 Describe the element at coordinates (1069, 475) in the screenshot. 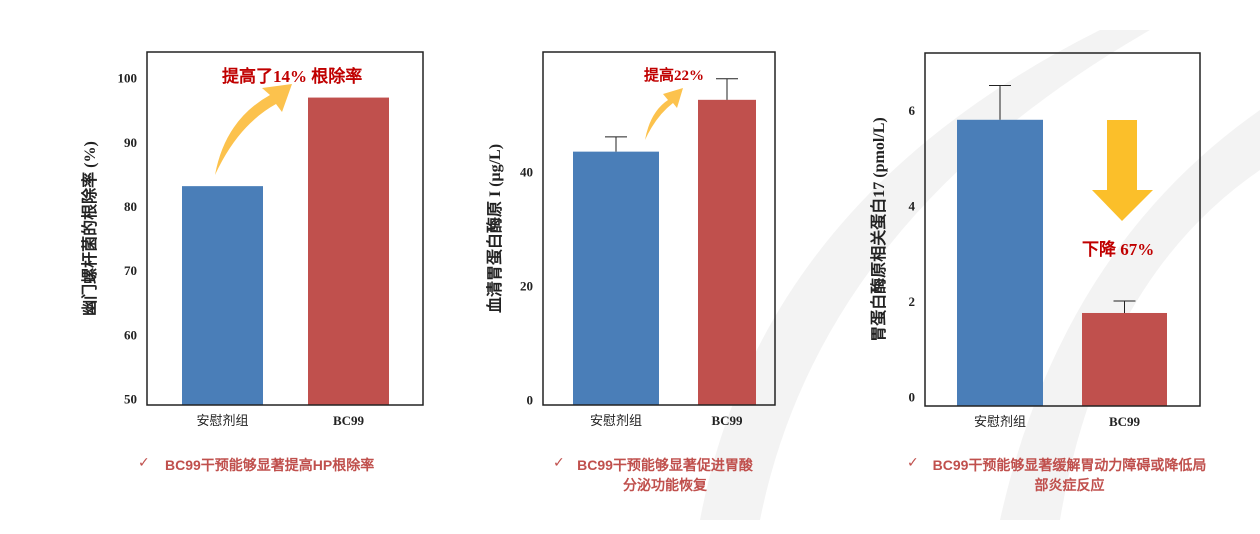

I see `note-3: BC99干预能够显著缓解胃动力障碍或降低局部炎症反应` at that location.